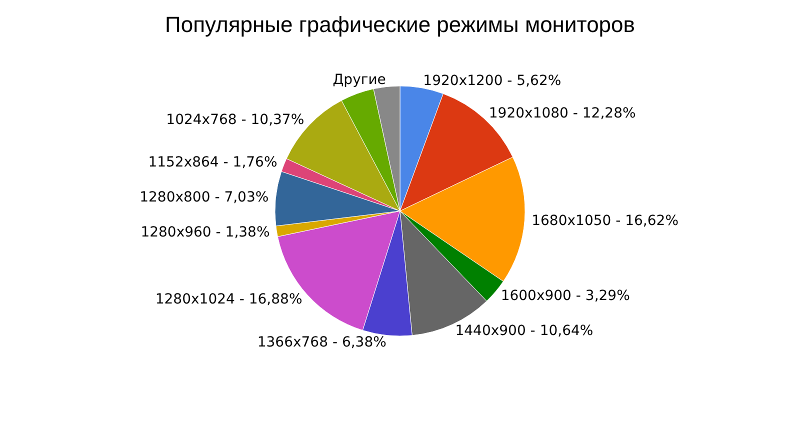 The height and width of the screenshot is (432, 800). Describe the element at coordinates (213, 162) in the screenshot. I see `slice-label: 1152x864 - 1,76%` at that location.